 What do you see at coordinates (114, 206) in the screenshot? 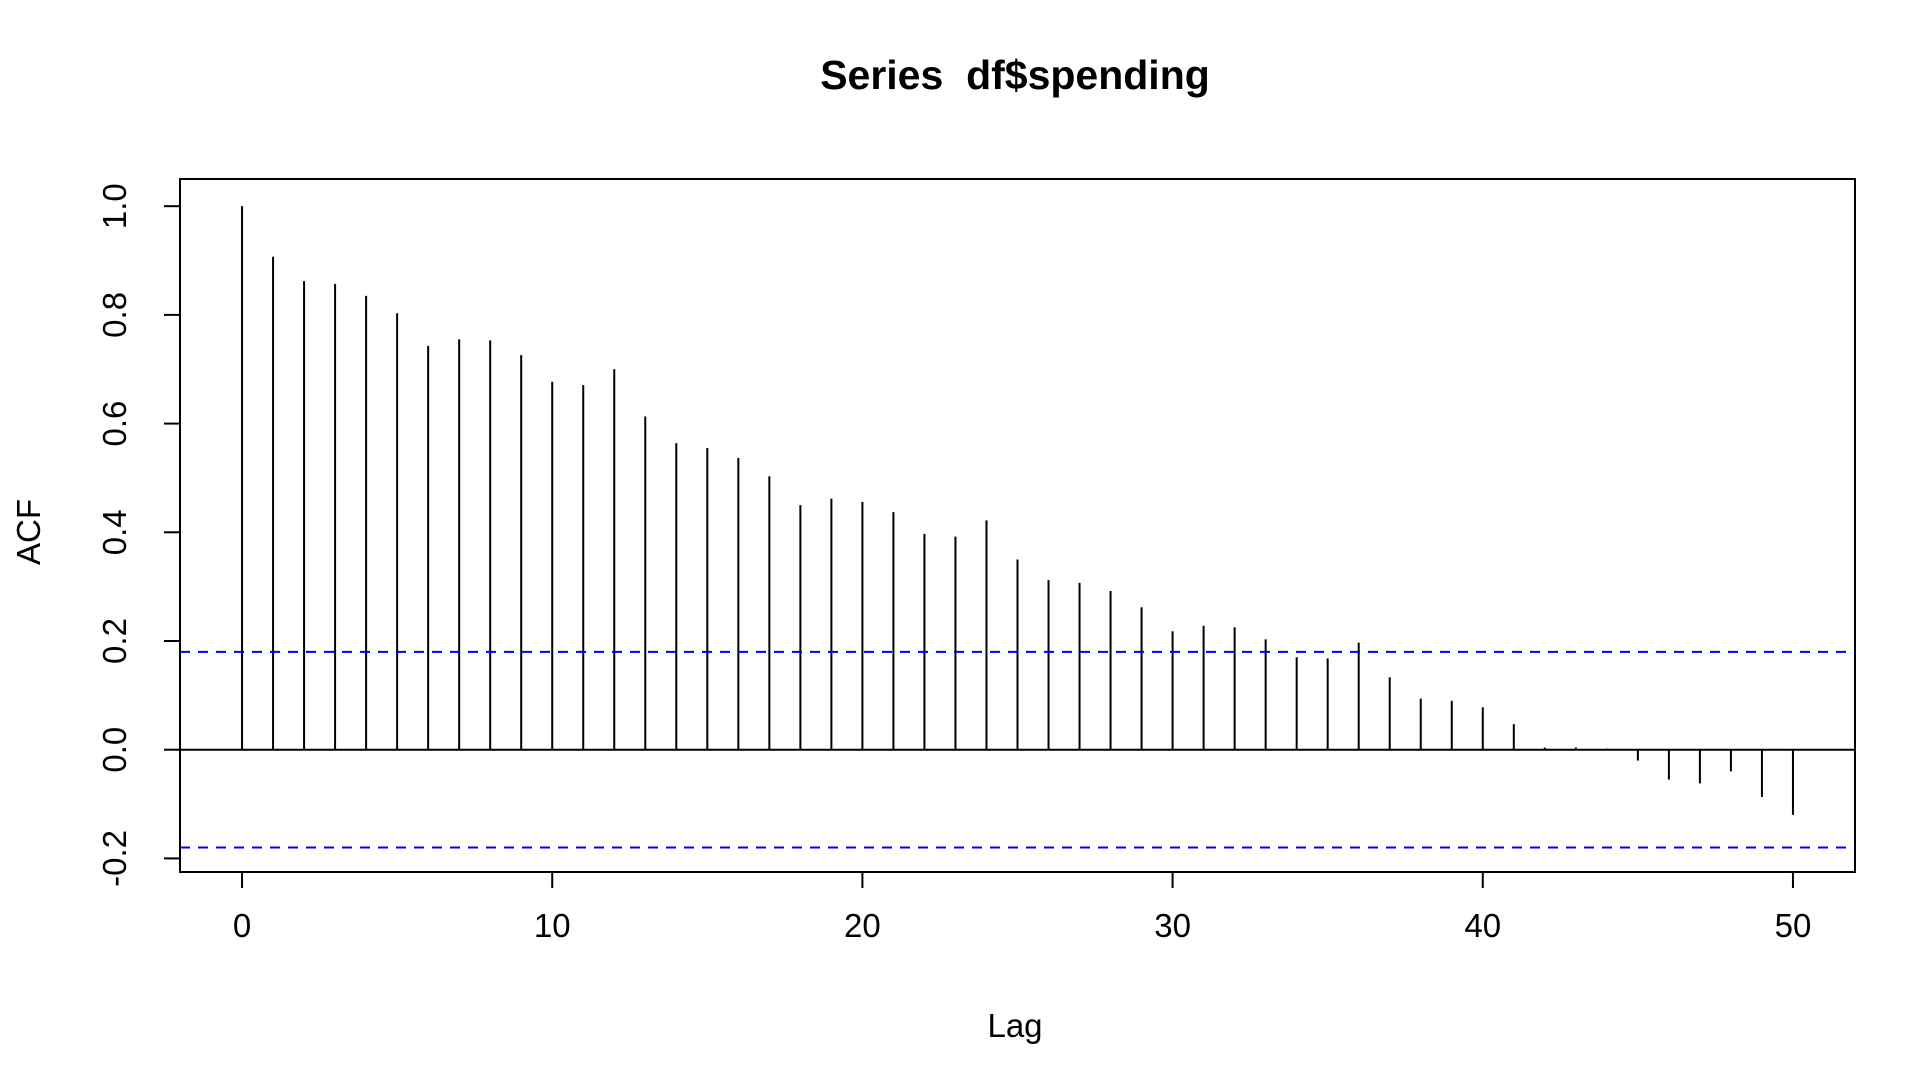
I see `y-tick-label: 1.0` at bounding box center [114, 206].